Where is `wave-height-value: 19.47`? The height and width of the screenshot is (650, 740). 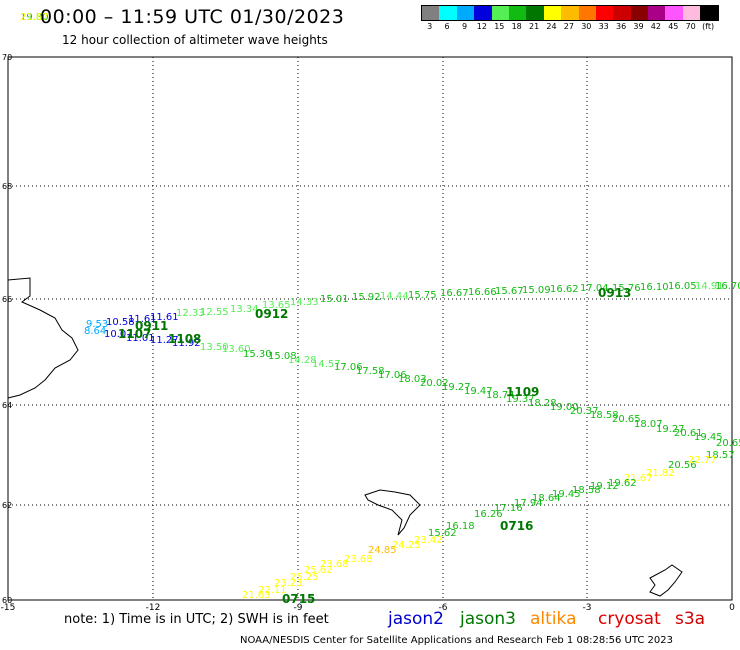
wave-height-value: 19.47 is located at coordinates (478, 391).